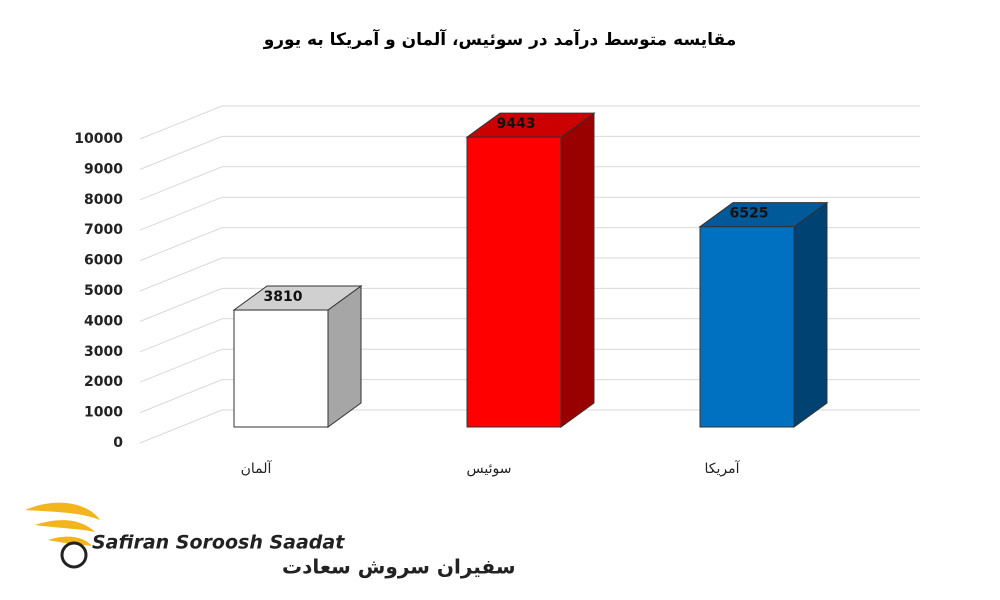 This screenshot has width=1000, height=600. What do you see at coordinates (103, 261) in the screenshot?
I see `y-tick-label: 6000` at bounding box center [103, 261].